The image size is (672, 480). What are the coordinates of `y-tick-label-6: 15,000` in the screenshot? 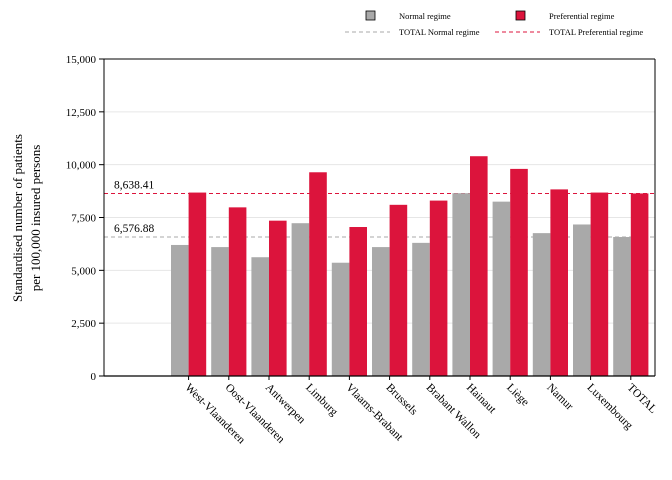 It's located at (81, 60).